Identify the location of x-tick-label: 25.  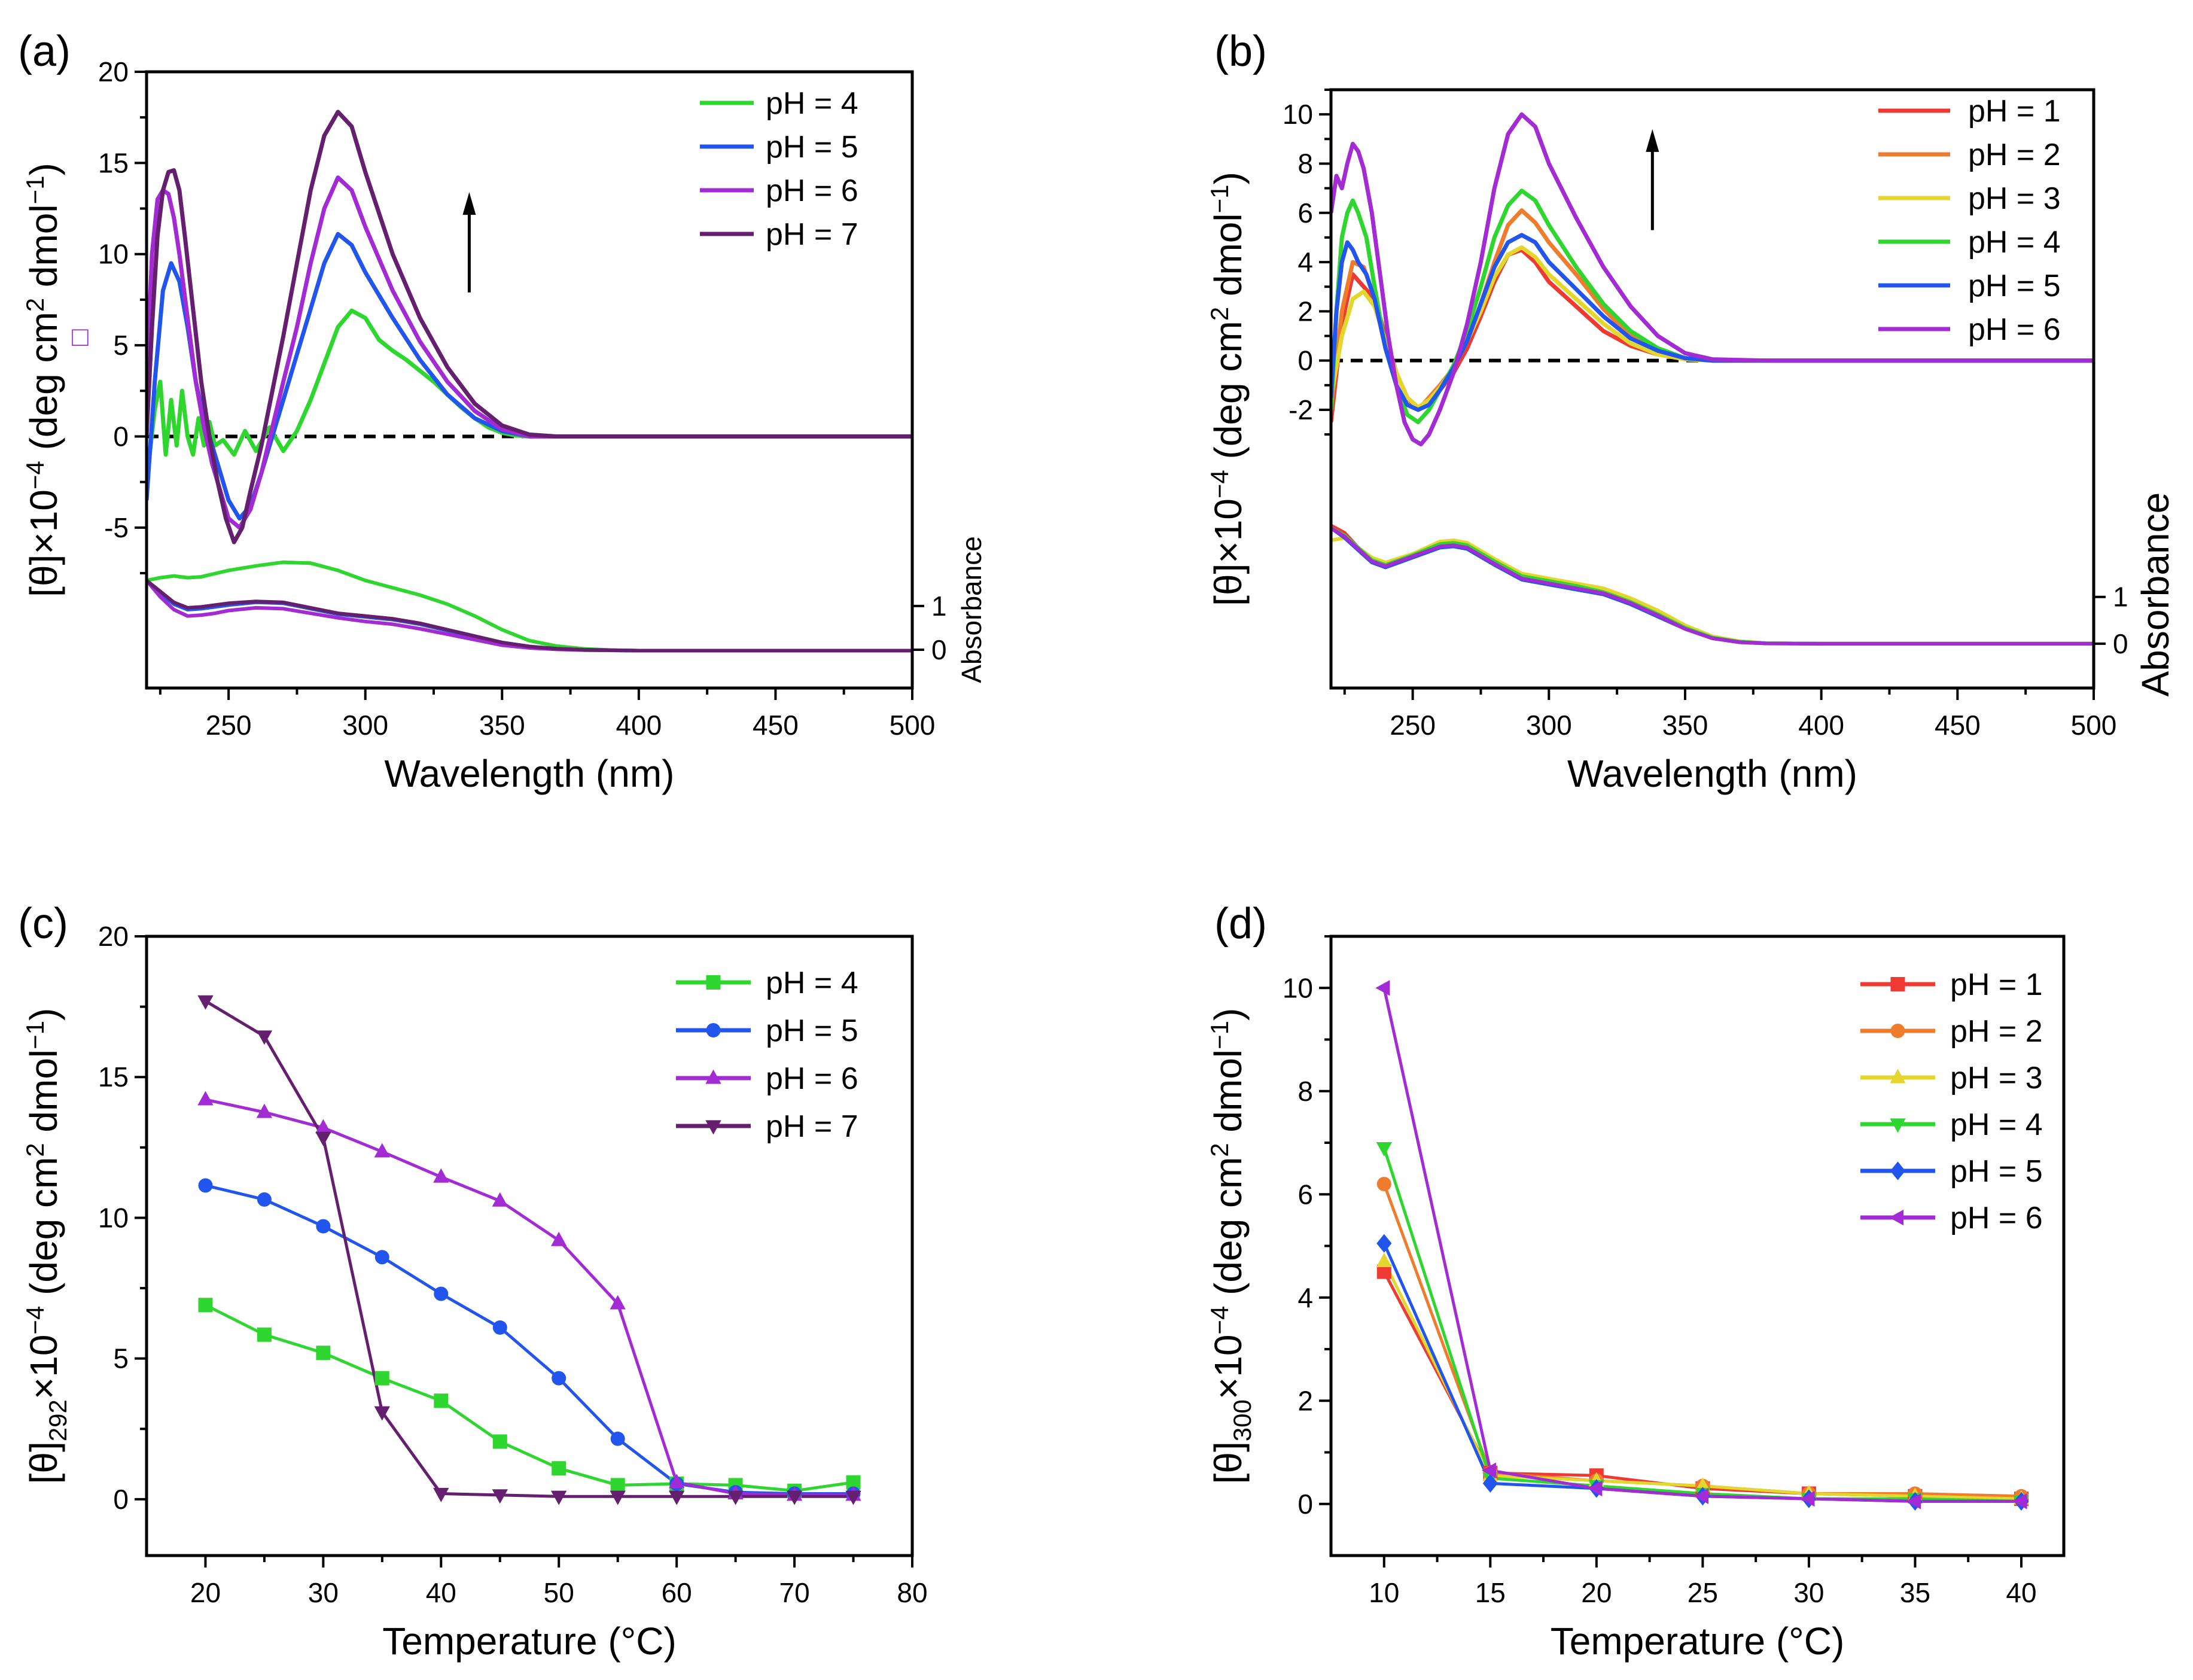
(1703, 1592).